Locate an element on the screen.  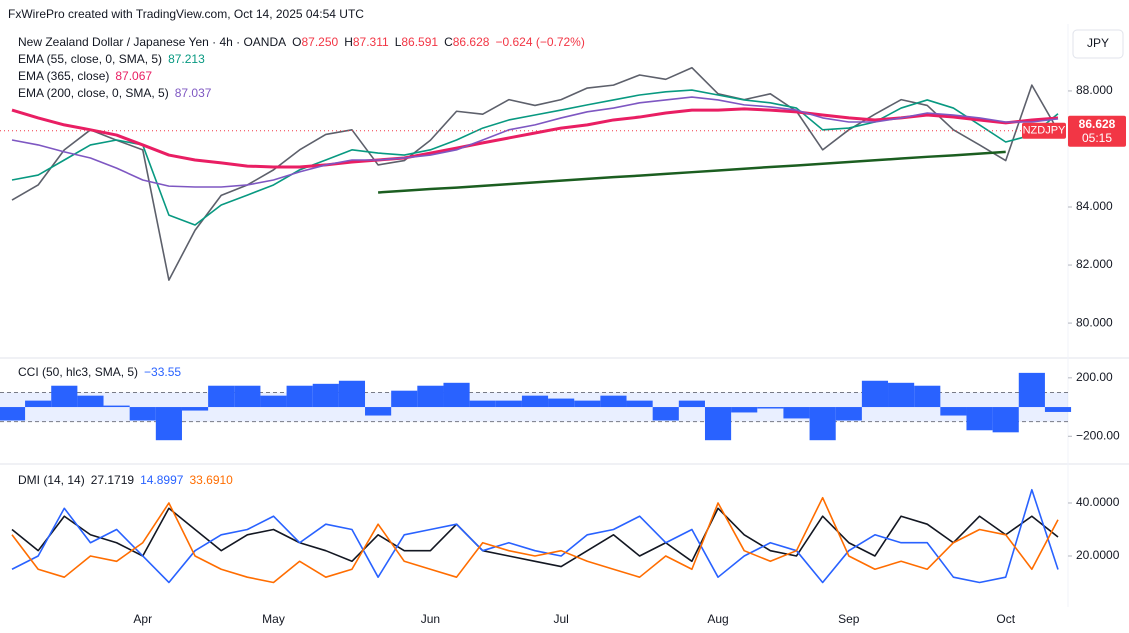
legend-value: 87.213 is located at coordinates (186, 59).